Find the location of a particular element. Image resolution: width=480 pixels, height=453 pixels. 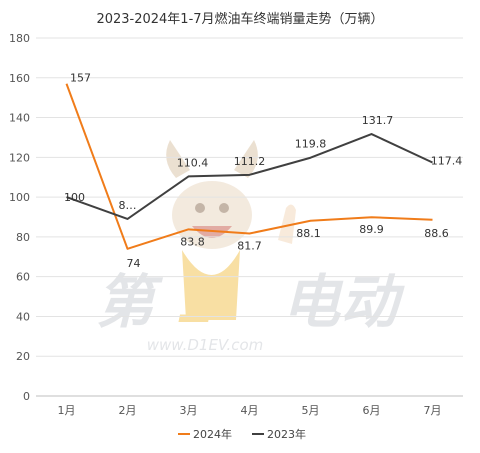

legend-label: 2024年 is located at coordinates (212, 434).